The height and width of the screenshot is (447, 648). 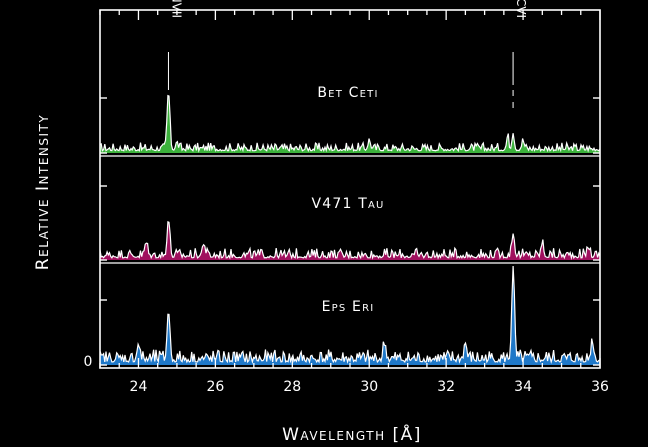 What do you see at coordinates (347, 93) in the screenshot?
I see `series-label-0: Bet Ceti` at bounding box center [347, 93].